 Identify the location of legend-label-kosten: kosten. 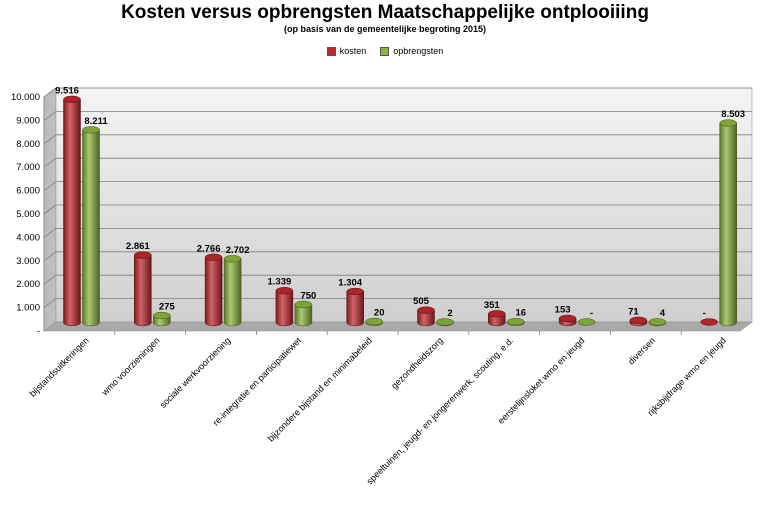
(353, 51).